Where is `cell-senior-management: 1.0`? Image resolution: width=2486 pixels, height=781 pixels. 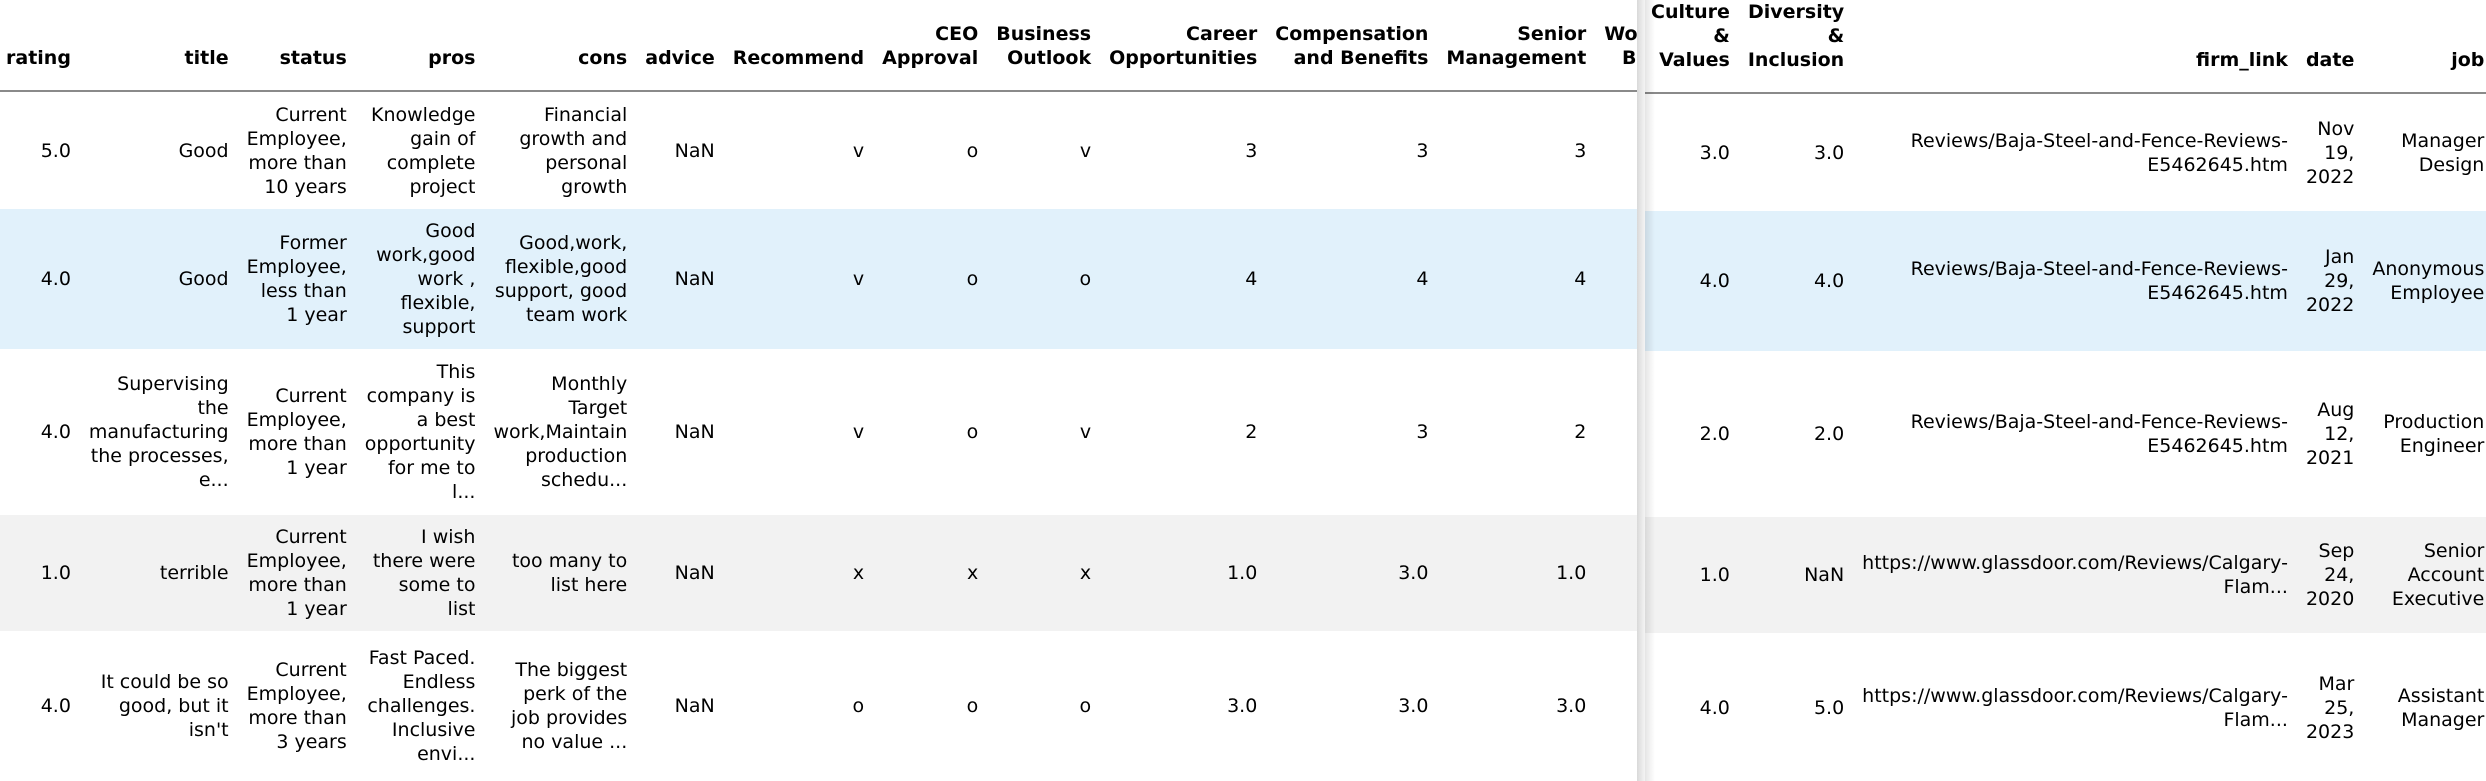
cell-senior-management: 1.0 is located at coordinates (1519, 573).